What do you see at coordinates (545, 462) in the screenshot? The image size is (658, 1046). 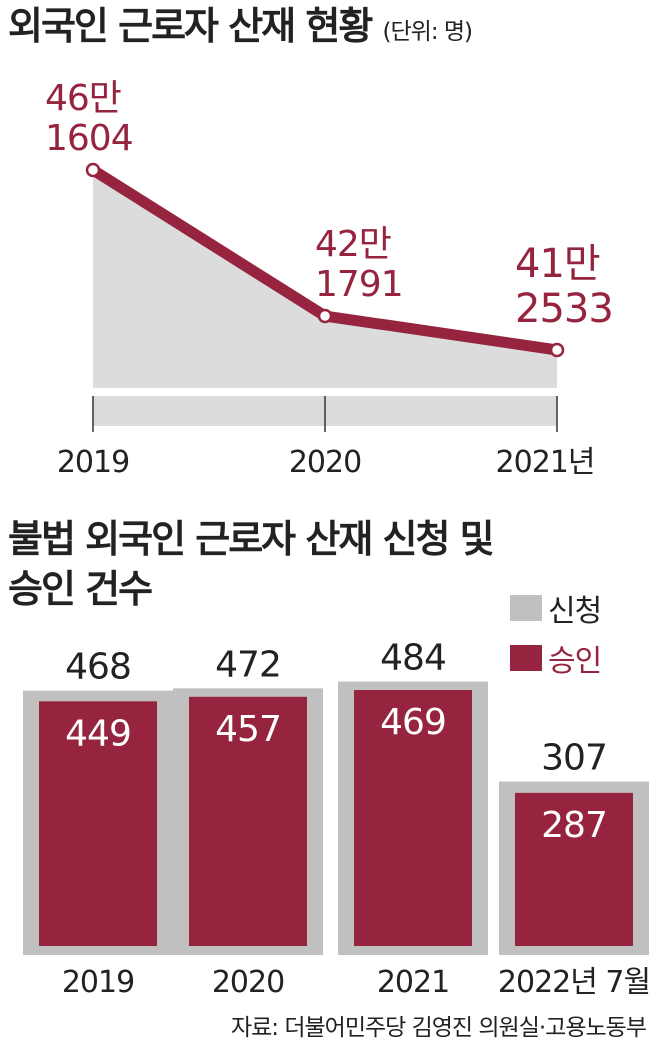 I see `x-tick-label-2: 2021년` at bounding box center [545, 462].